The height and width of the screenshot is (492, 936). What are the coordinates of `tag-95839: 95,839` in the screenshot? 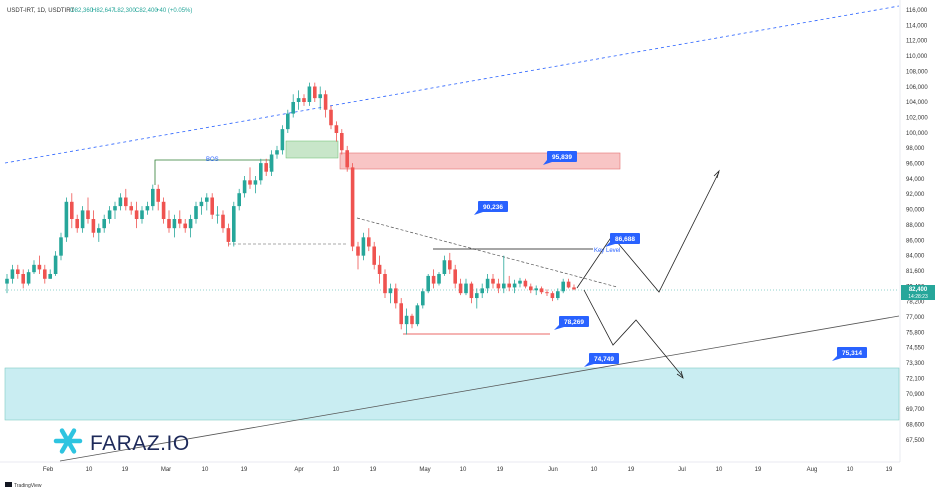 It's located at (560, 158).